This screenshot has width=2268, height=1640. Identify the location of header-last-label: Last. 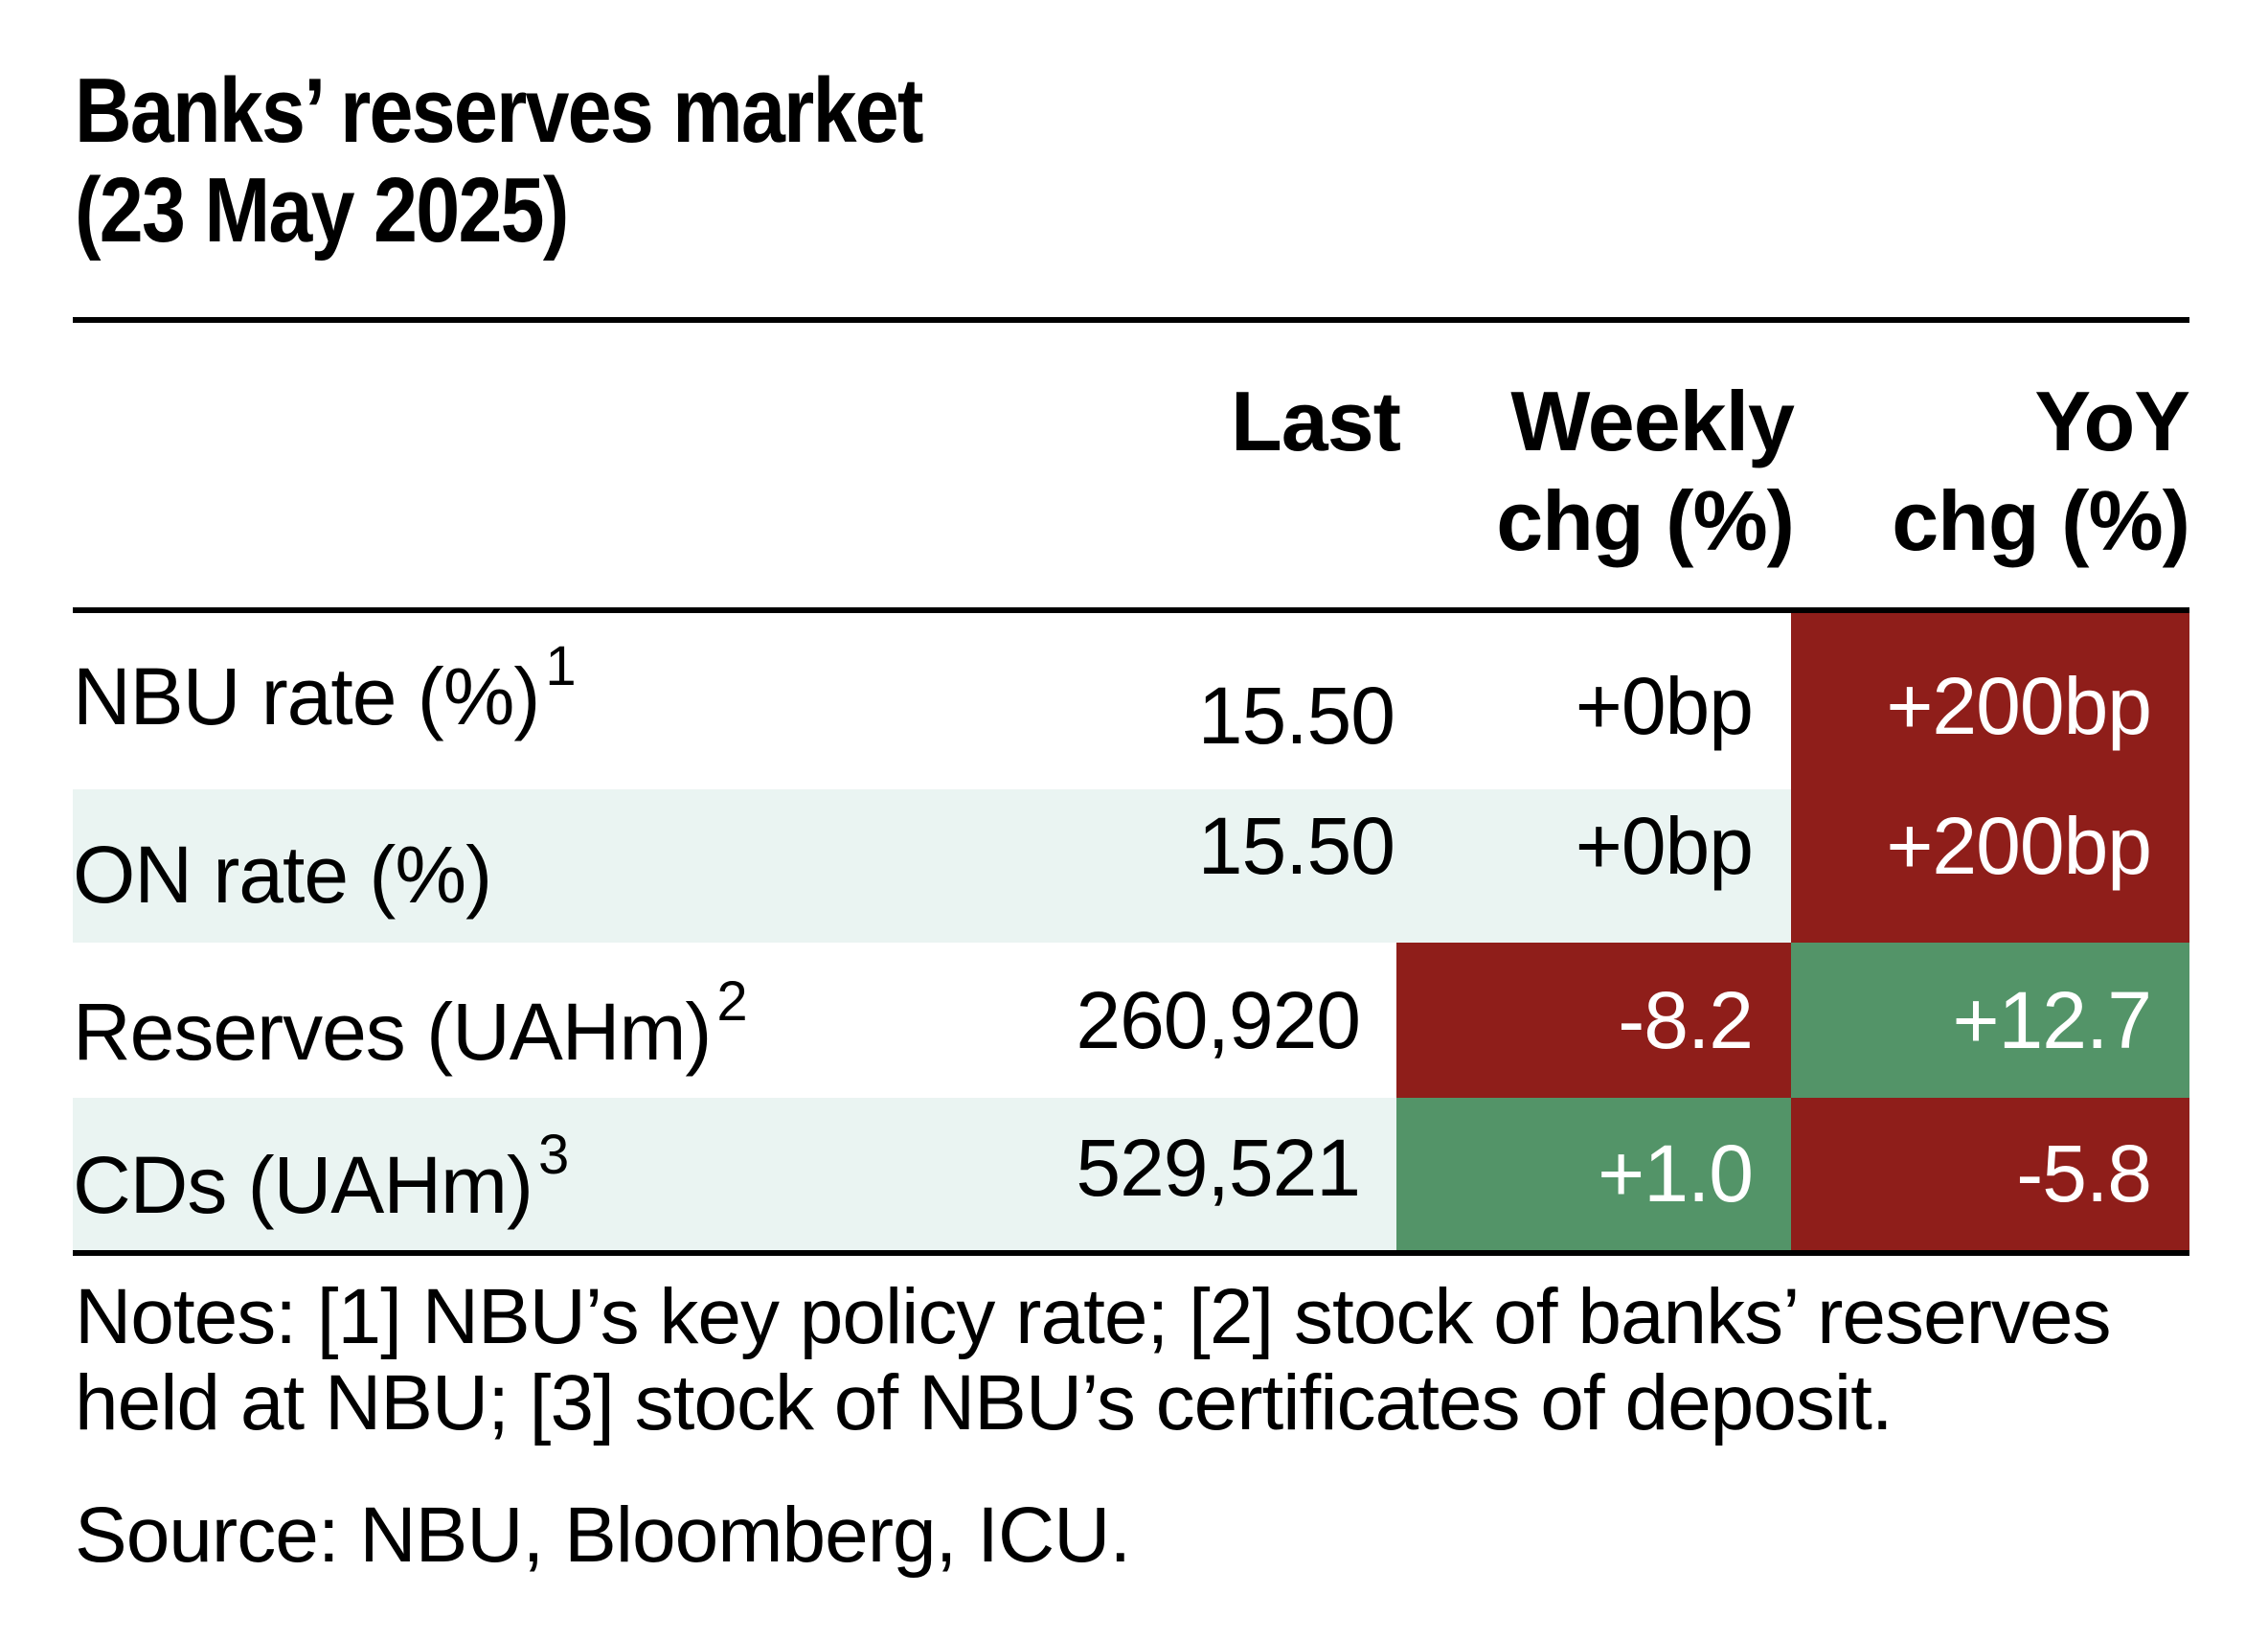
(1316, 421).